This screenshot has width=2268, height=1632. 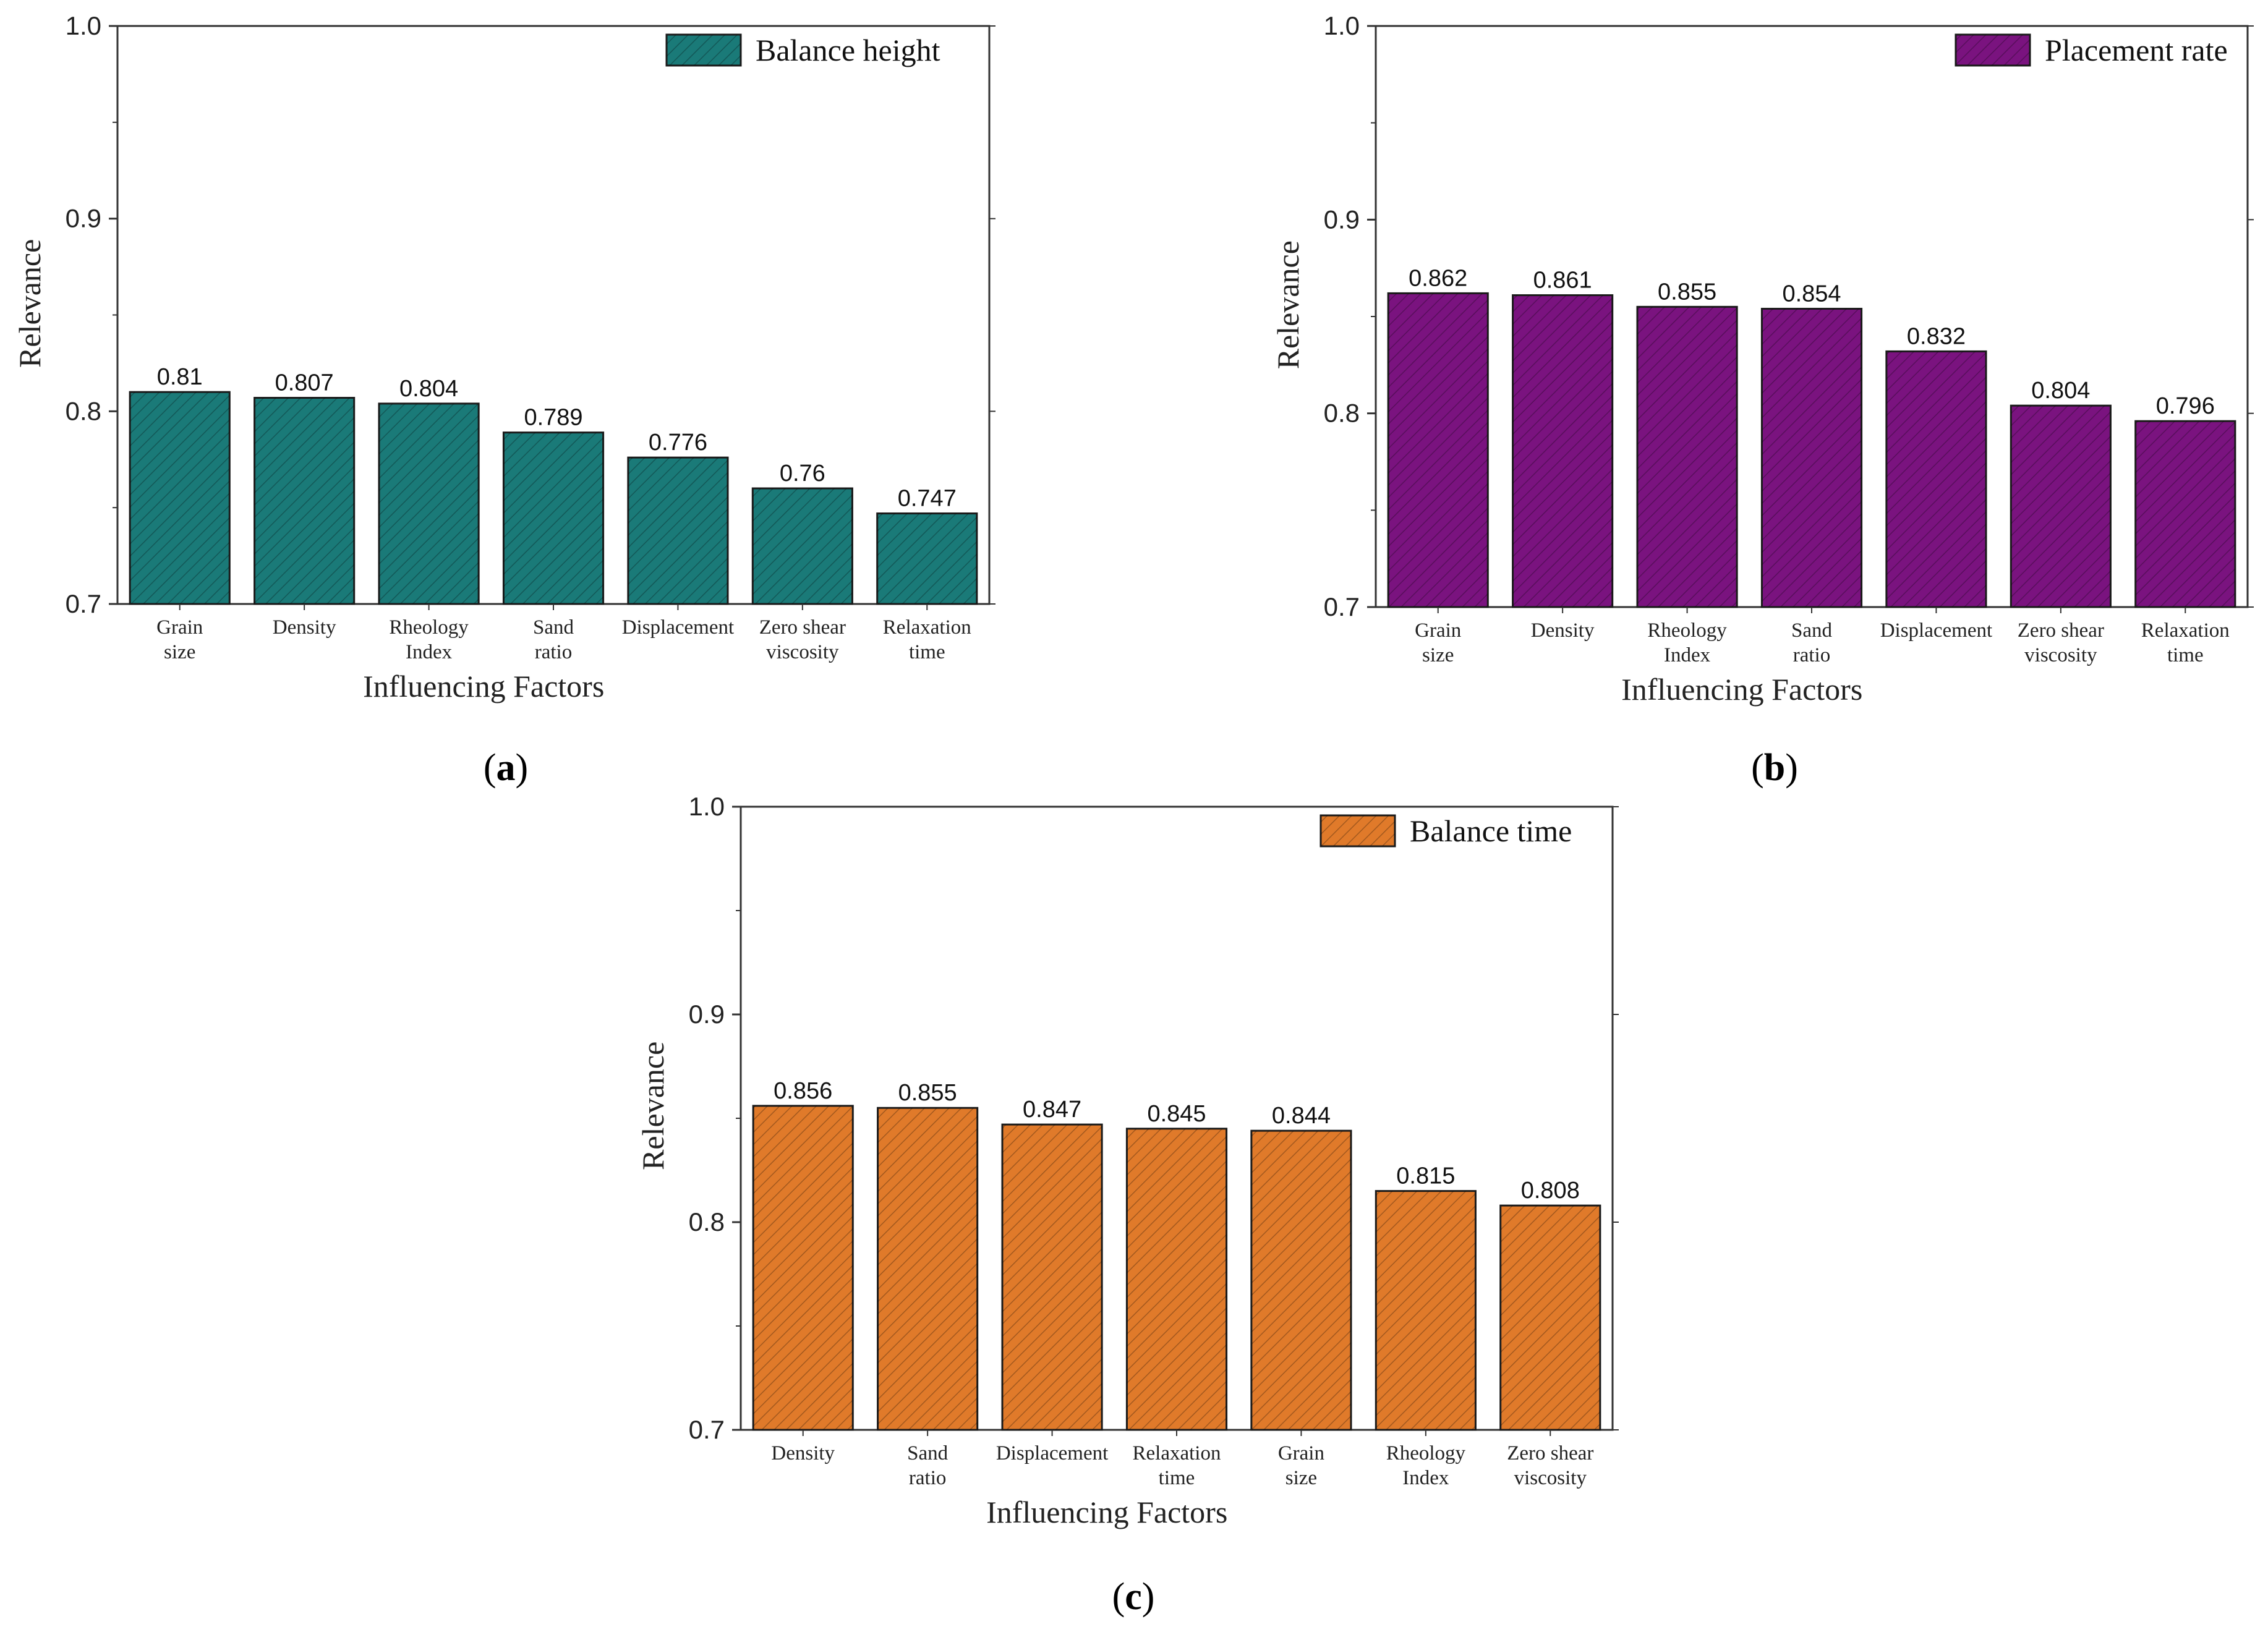 What do you see at coordinates (553, 418) in the screenshot?
I see `bar-value-label: 0.789` at bounding box center [553, 418].